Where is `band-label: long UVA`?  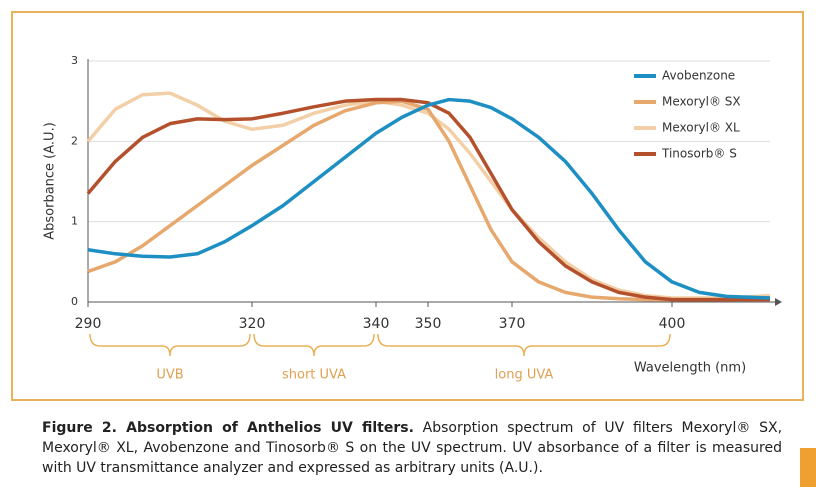
band-label: long UVA is located at coordinates (524, 375).